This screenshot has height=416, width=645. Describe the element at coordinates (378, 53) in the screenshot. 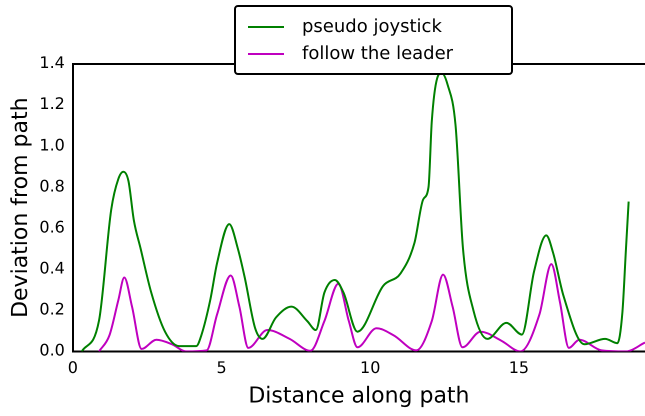

I see `legend-label: follow the leader` at that location.